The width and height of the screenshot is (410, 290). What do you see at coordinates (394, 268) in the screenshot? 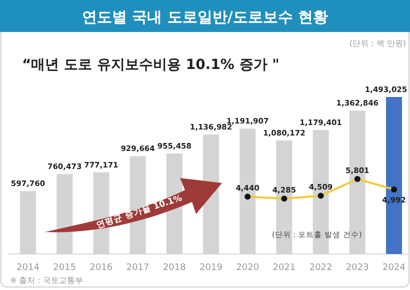
I see `x-tick-label: 2024` at bounding box center [394, 268].